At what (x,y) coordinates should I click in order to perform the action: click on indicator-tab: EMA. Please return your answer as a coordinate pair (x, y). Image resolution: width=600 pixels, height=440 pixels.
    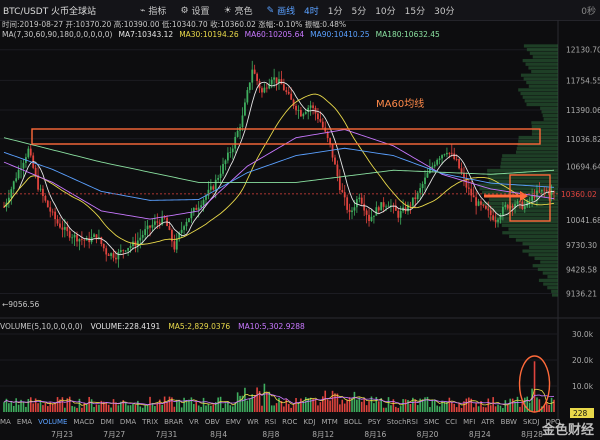
    Looking at the image, I should click on (24, 422).